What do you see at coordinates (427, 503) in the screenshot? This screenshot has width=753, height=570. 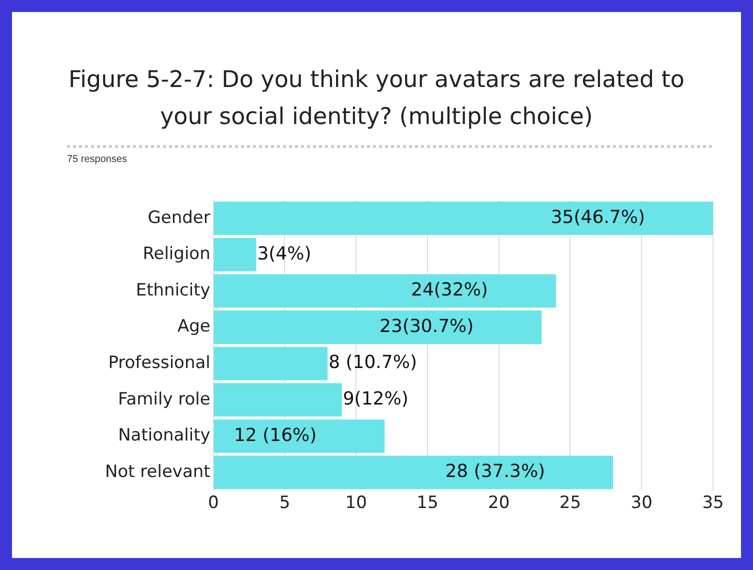 I see `x-tick-label: 15` at bounding box center [427, 503].